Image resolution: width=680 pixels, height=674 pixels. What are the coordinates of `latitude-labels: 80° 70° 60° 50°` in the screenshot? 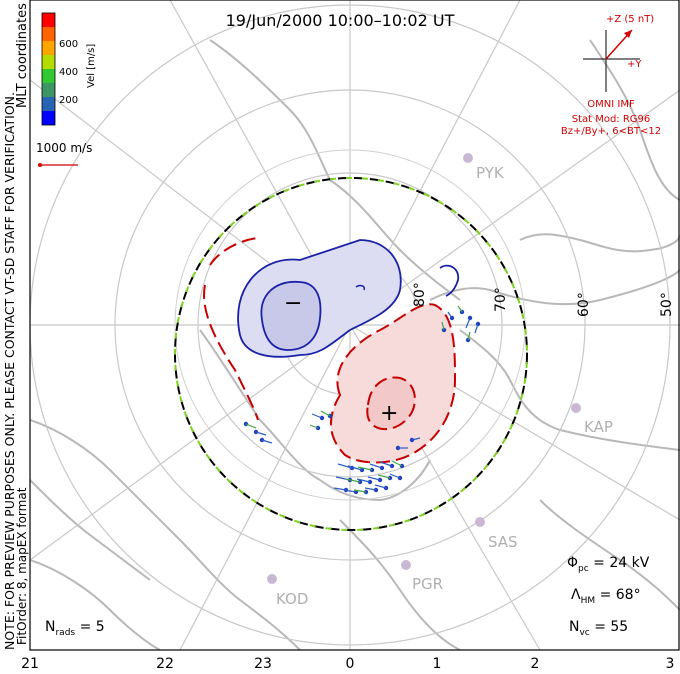 It's located at (543, 299).